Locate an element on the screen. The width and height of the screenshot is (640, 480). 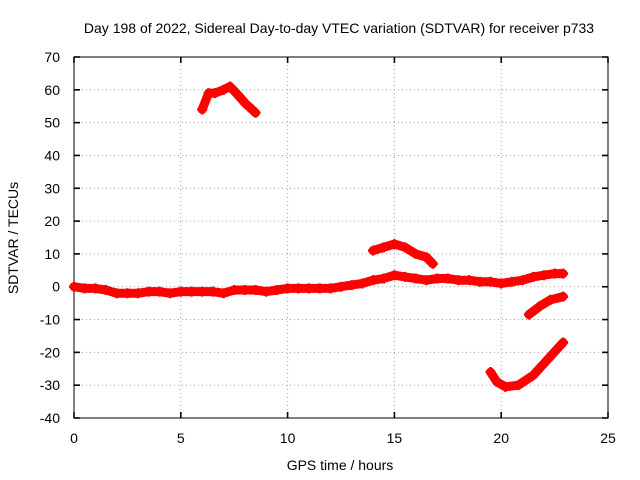
y-axis-label: SDTVAR / TECUs is located at coordinates (13, 238).